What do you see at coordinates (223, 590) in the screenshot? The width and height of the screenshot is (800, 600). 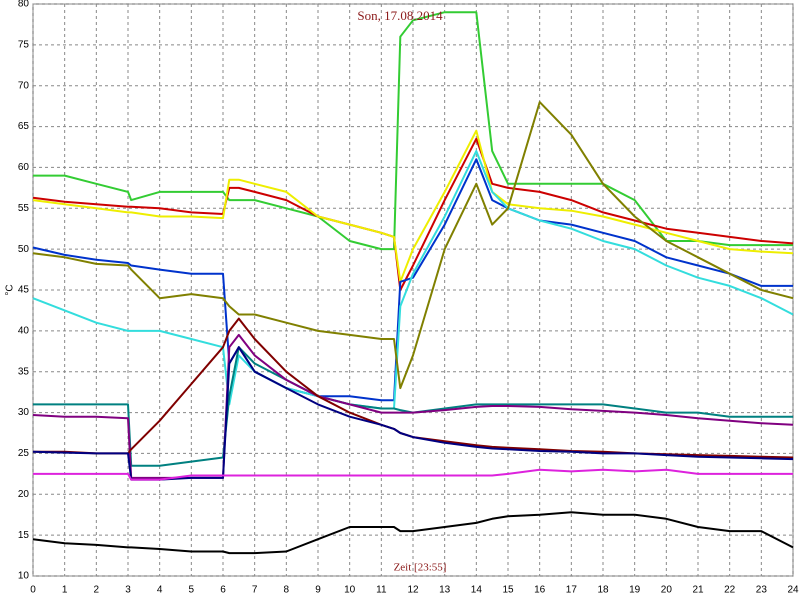 I see `x-tick-label: 6` at bounding box center [223, 590].